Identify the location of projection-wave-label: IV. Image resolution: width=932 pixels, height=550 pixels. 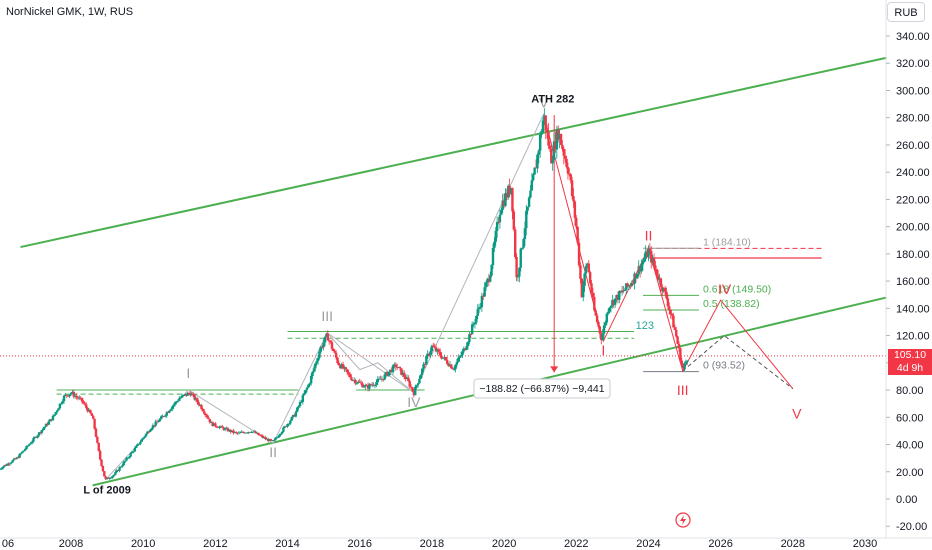
(725, 289).